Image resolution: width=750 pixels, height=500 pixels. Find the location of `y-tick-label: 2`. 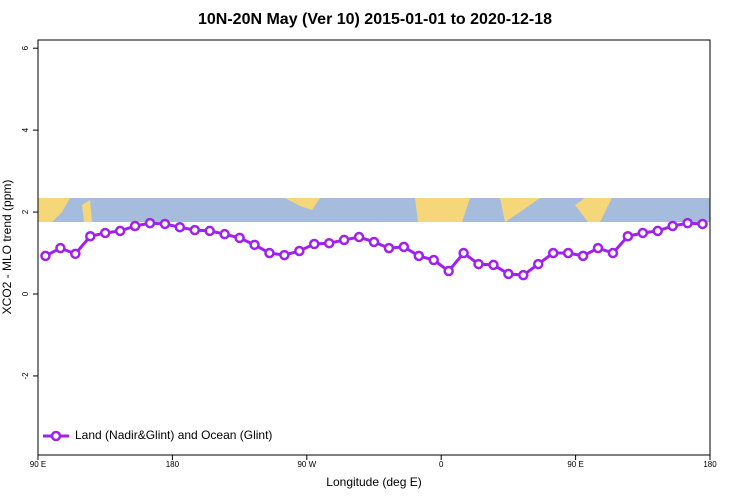

y-tick-label: 2 is located at coordinates (25, 211).